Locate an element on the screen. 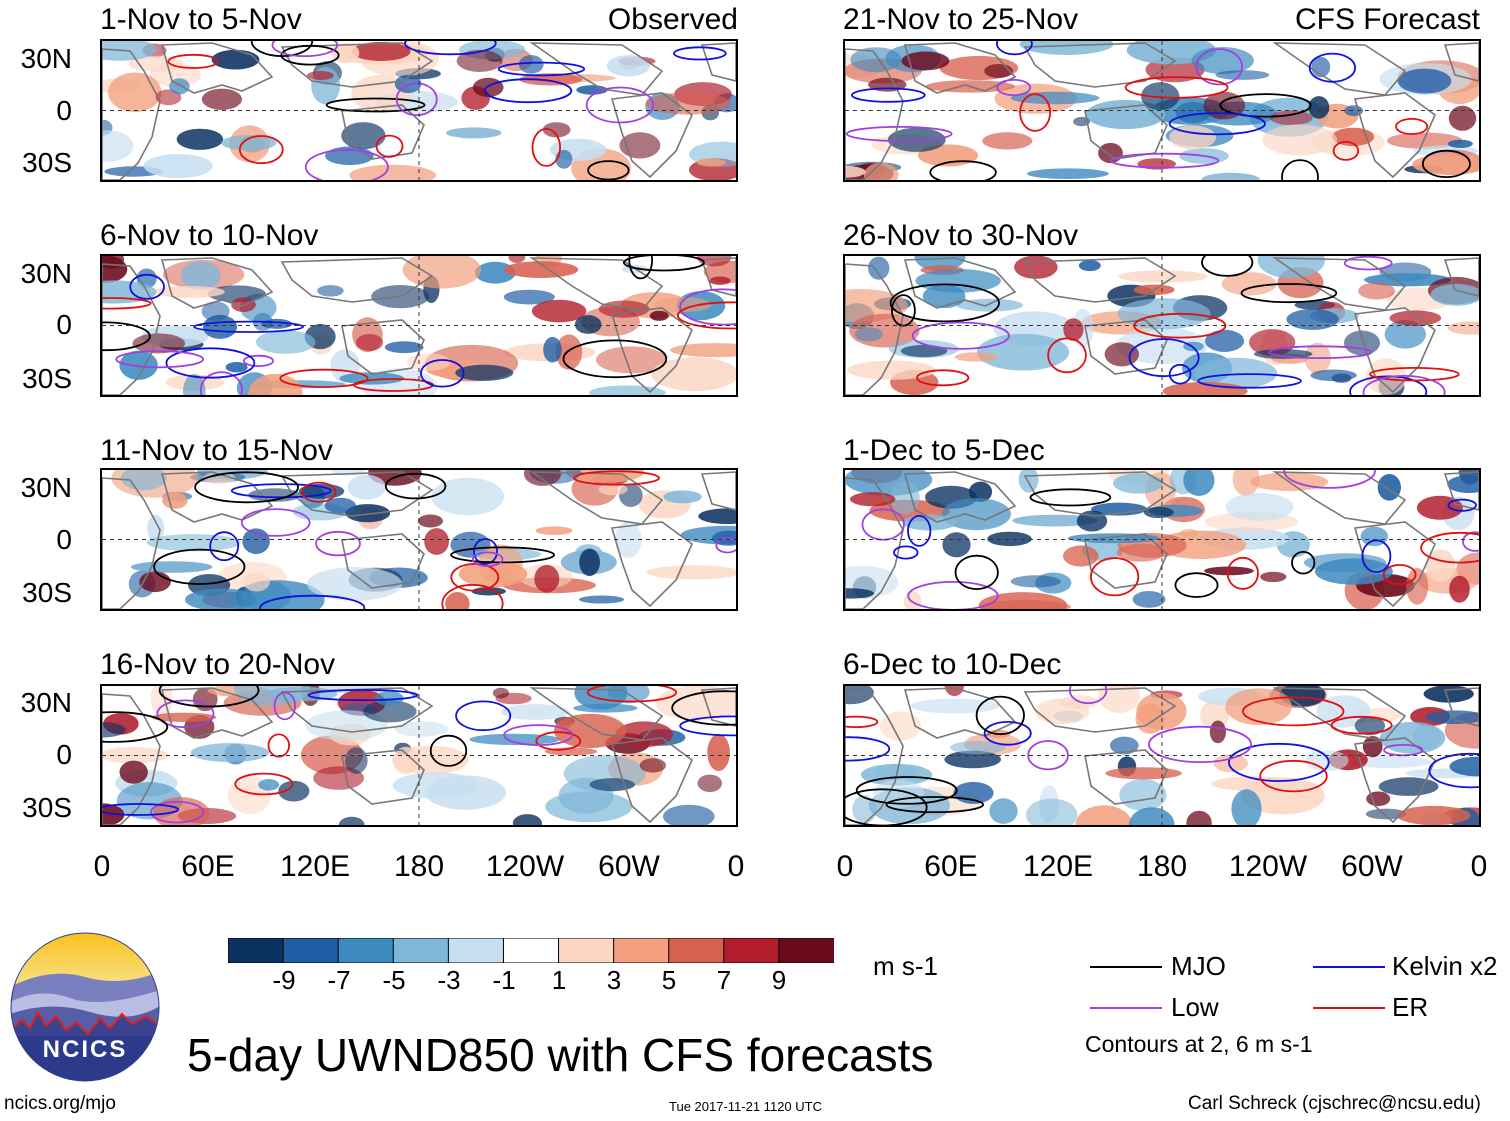  figure-title: 5-day UWND850 with CFS forecasts is located at coordinates (560, 1055).